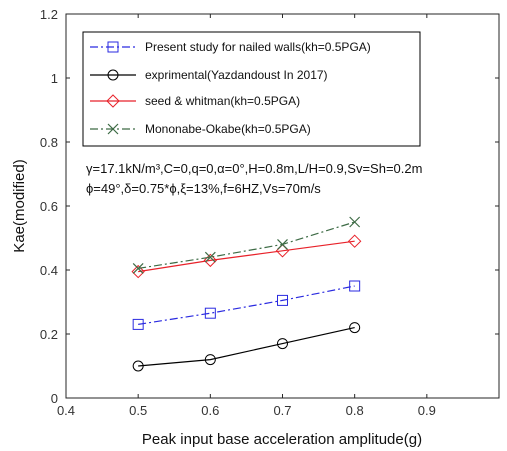 This screenshot has height=451, width=507. What do you see at coordinates (49, 206) in the screenshot?
I see `y-tick-label: 0.6` at bounding box center [49, 206].